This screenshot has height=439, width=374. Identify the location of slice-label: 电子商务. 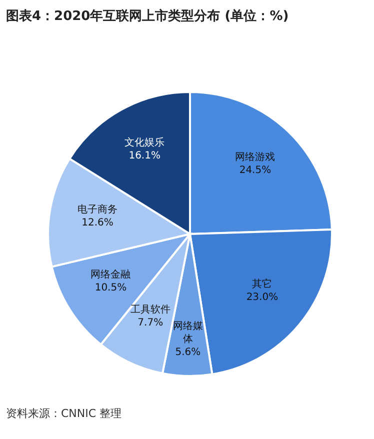
(98, 209).